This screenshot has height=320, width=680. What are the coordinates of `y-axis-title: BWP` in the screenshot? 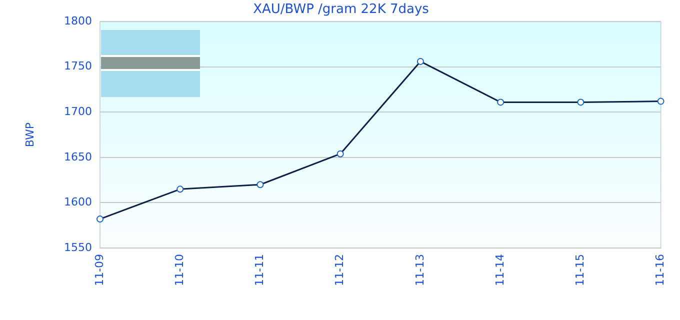 It's located at (29, 135).